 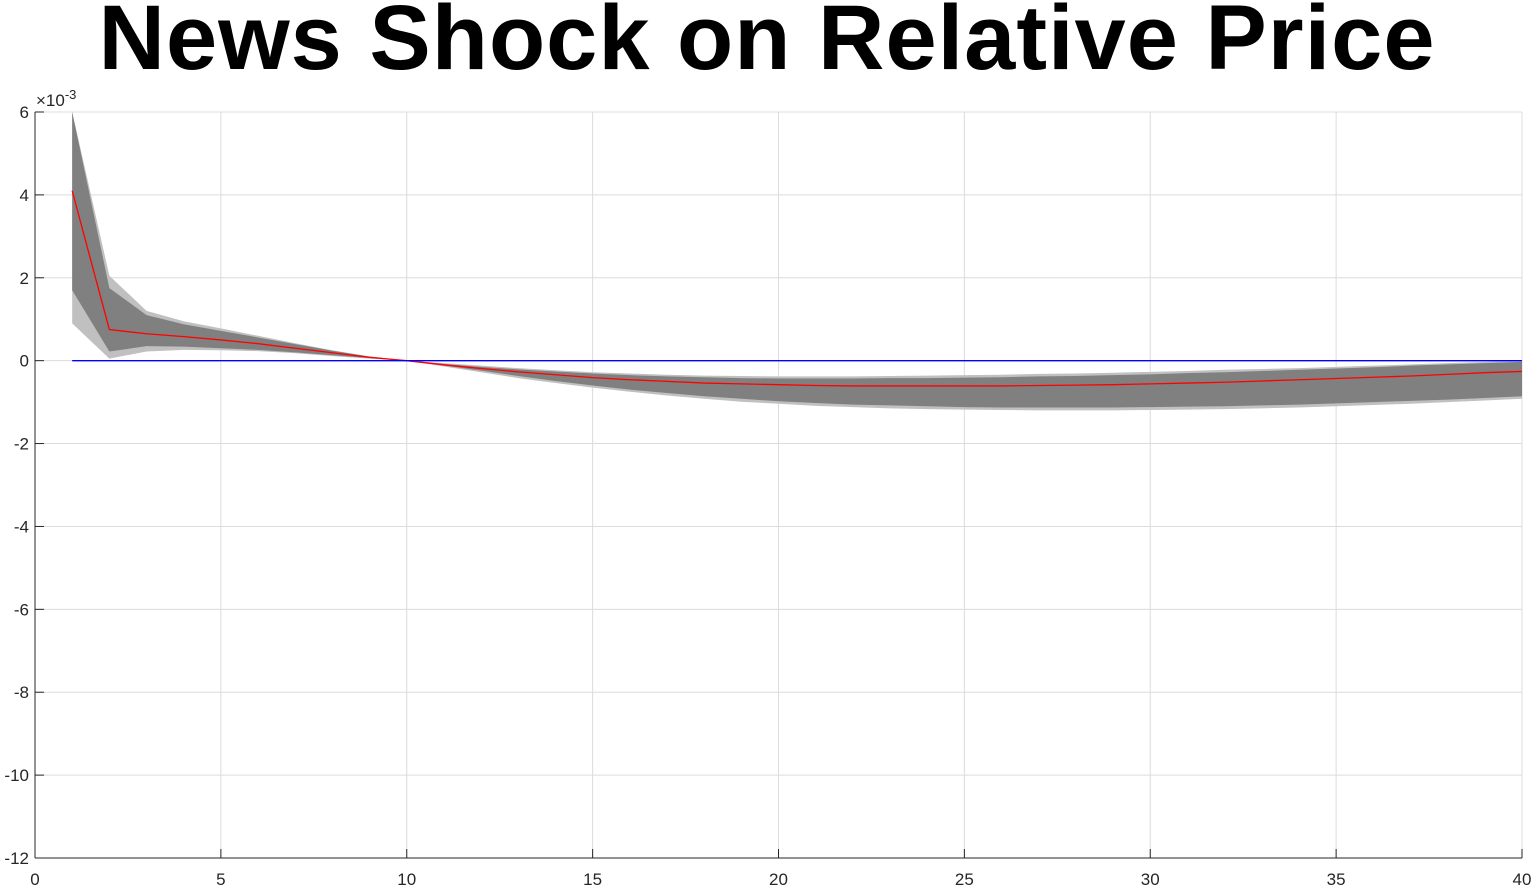 What do you see at coordinates (16, 485) in the screenshot?
I see `y-tick-labels: 6 4 2 0 -2 -4 -6 -8 -10 -12` at bounding box center [16, 485].